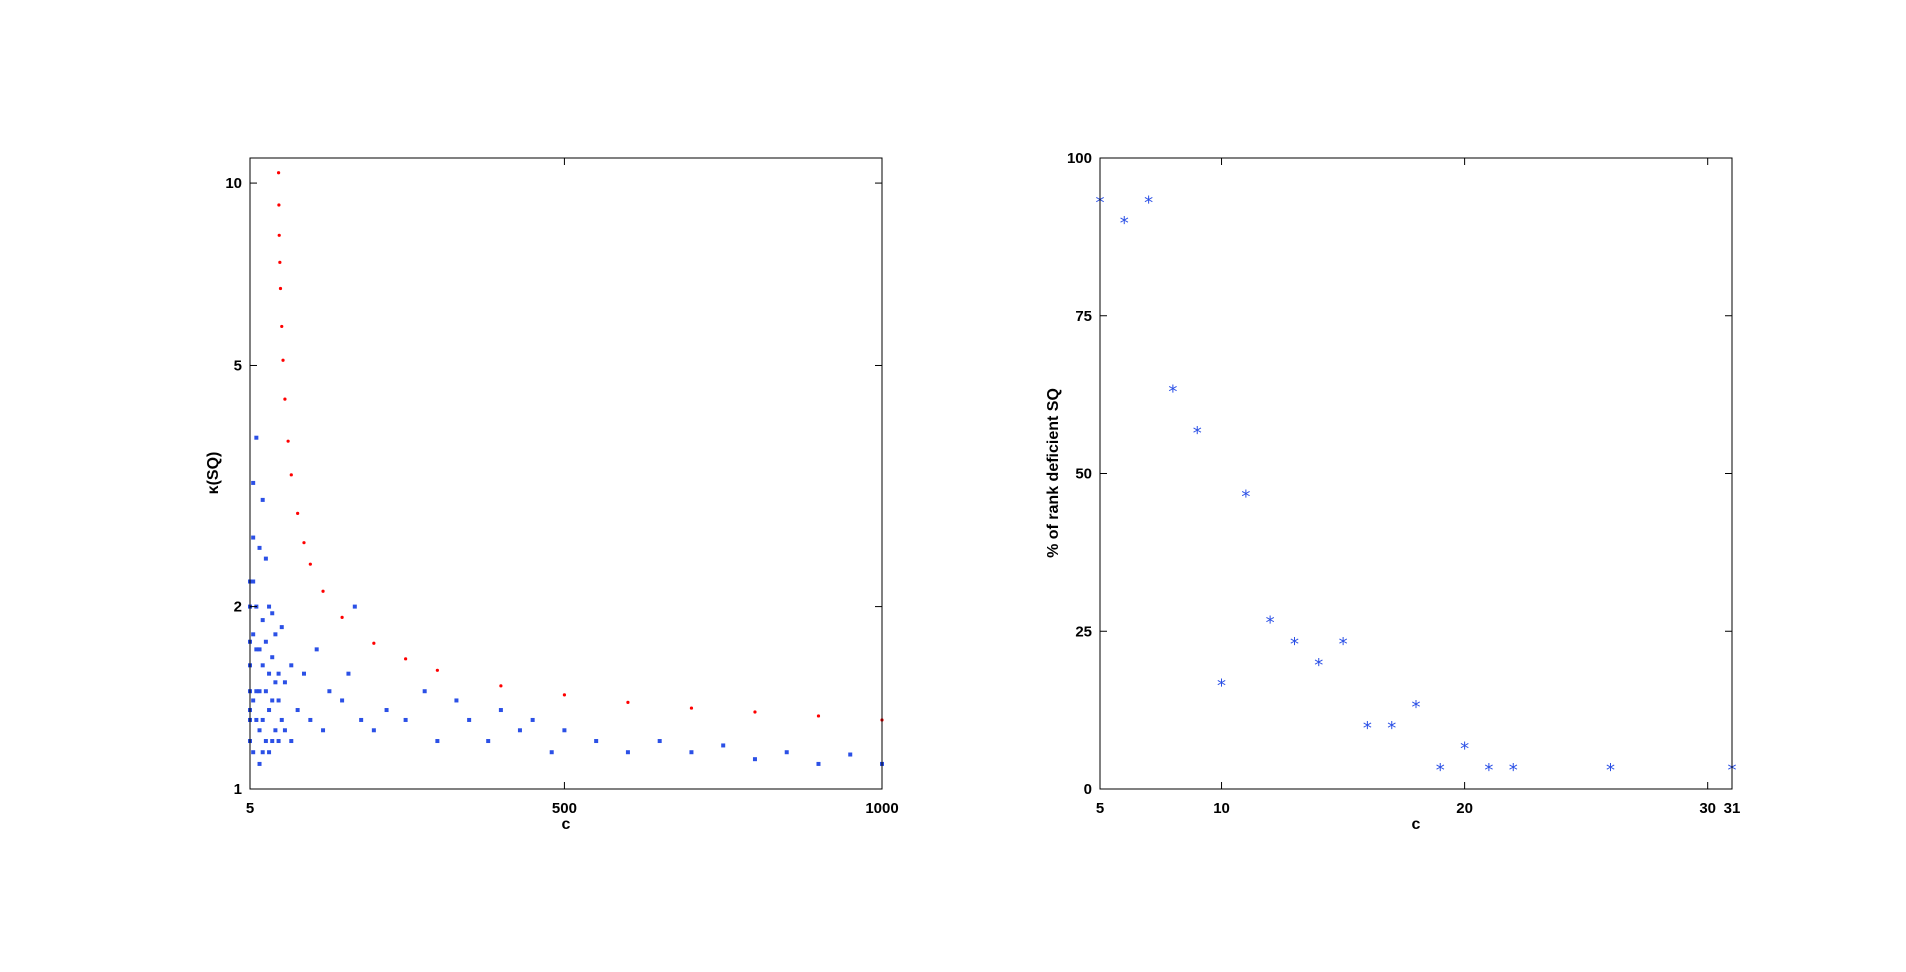 The height and width of the screenshot is (972, 1906). Describe the element at coordinates (1088, 789) in the screenshot. I see `y-tick-label: 0` at that location.